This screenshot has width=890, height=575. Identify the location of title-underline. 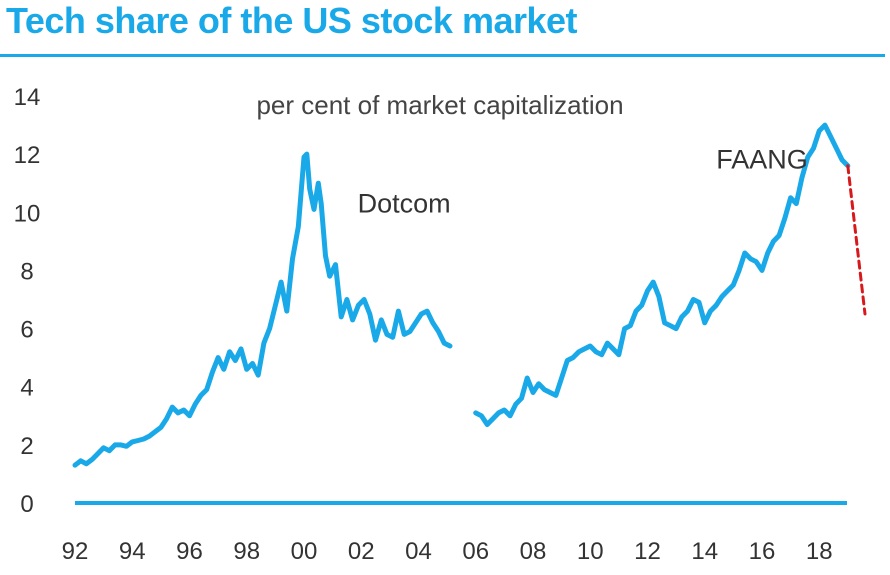
(442, 55).